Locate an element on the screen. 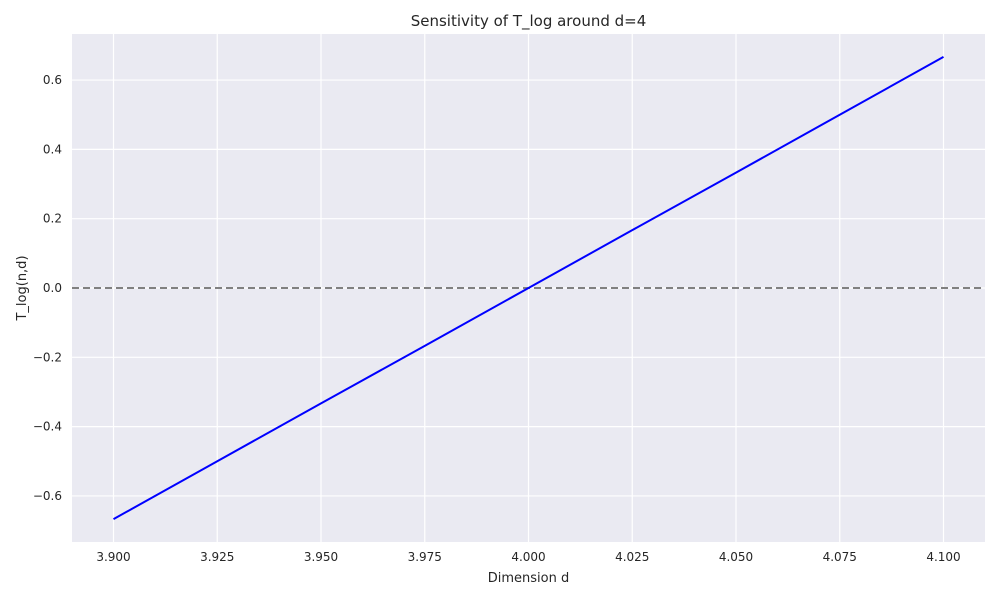 The height and width of the screenshot is (604, 1000). x-tick-label: 4.025 is located at coordinates (632, 557).